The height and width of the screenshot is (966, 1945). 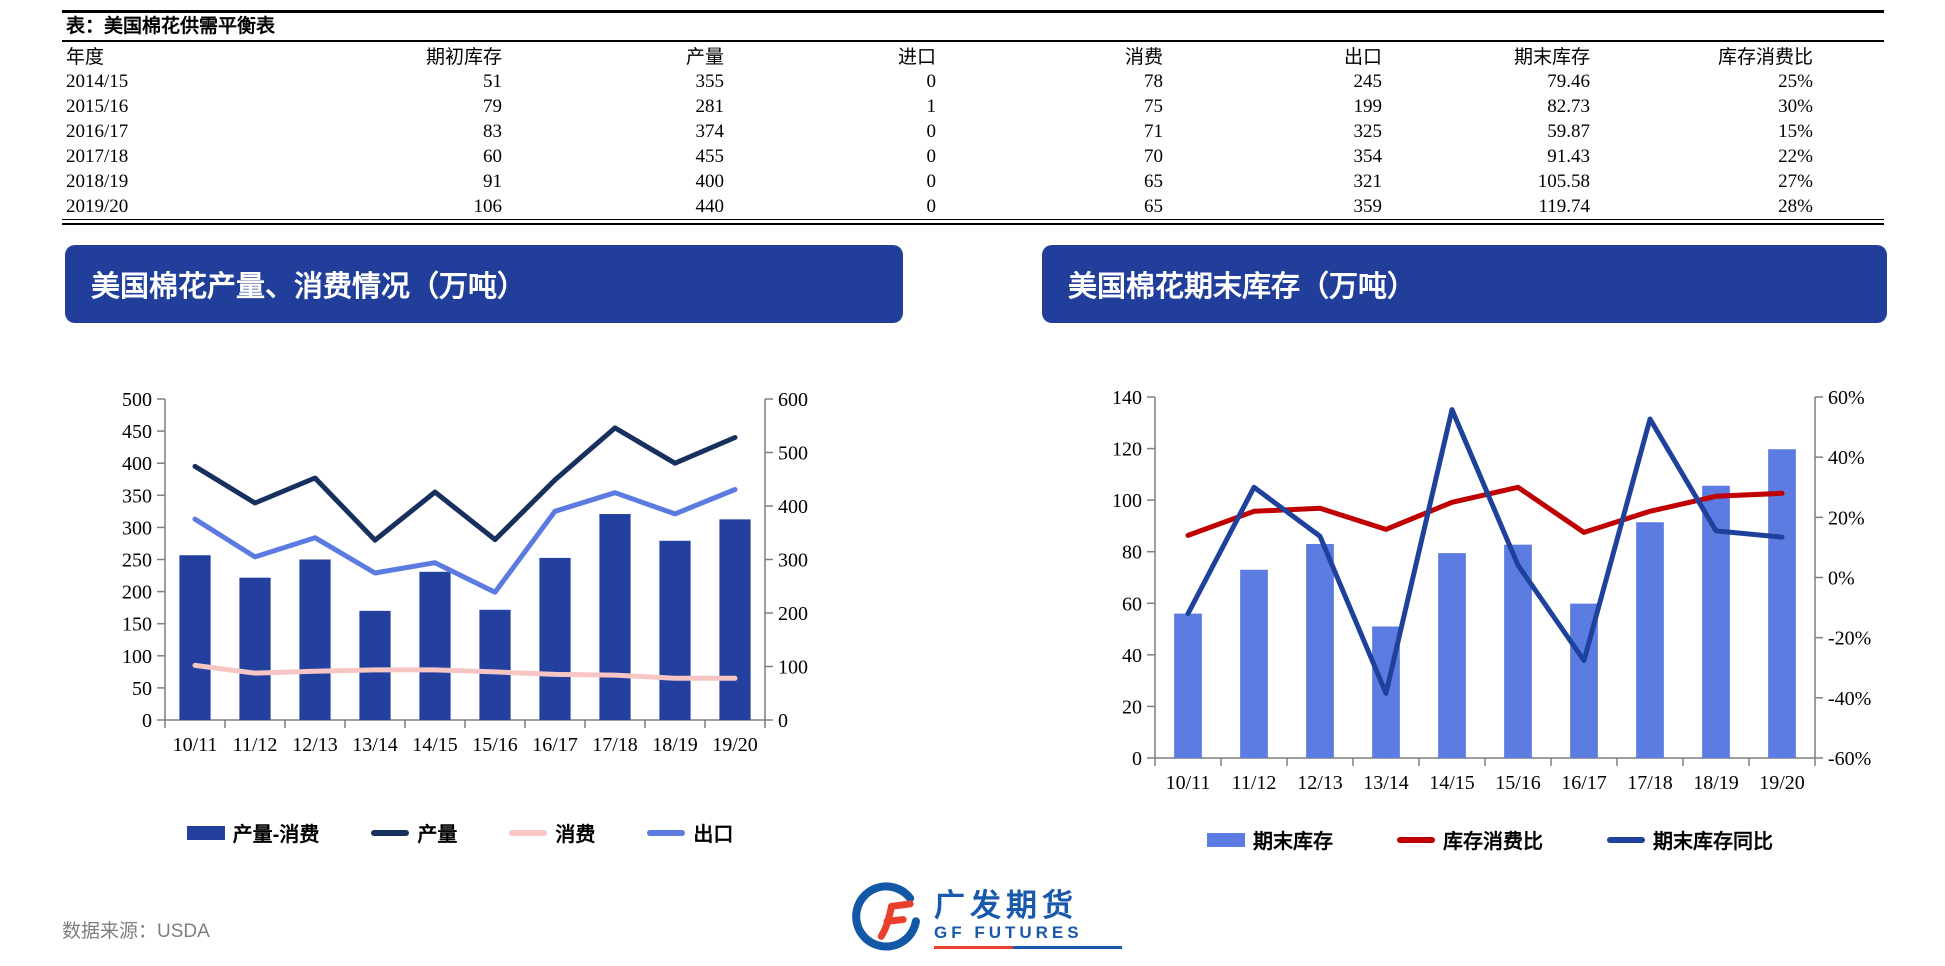 I want to click on table-row: 2014/15 51 355 0 78 245 79.46 25%, so click(x=973, y=81).